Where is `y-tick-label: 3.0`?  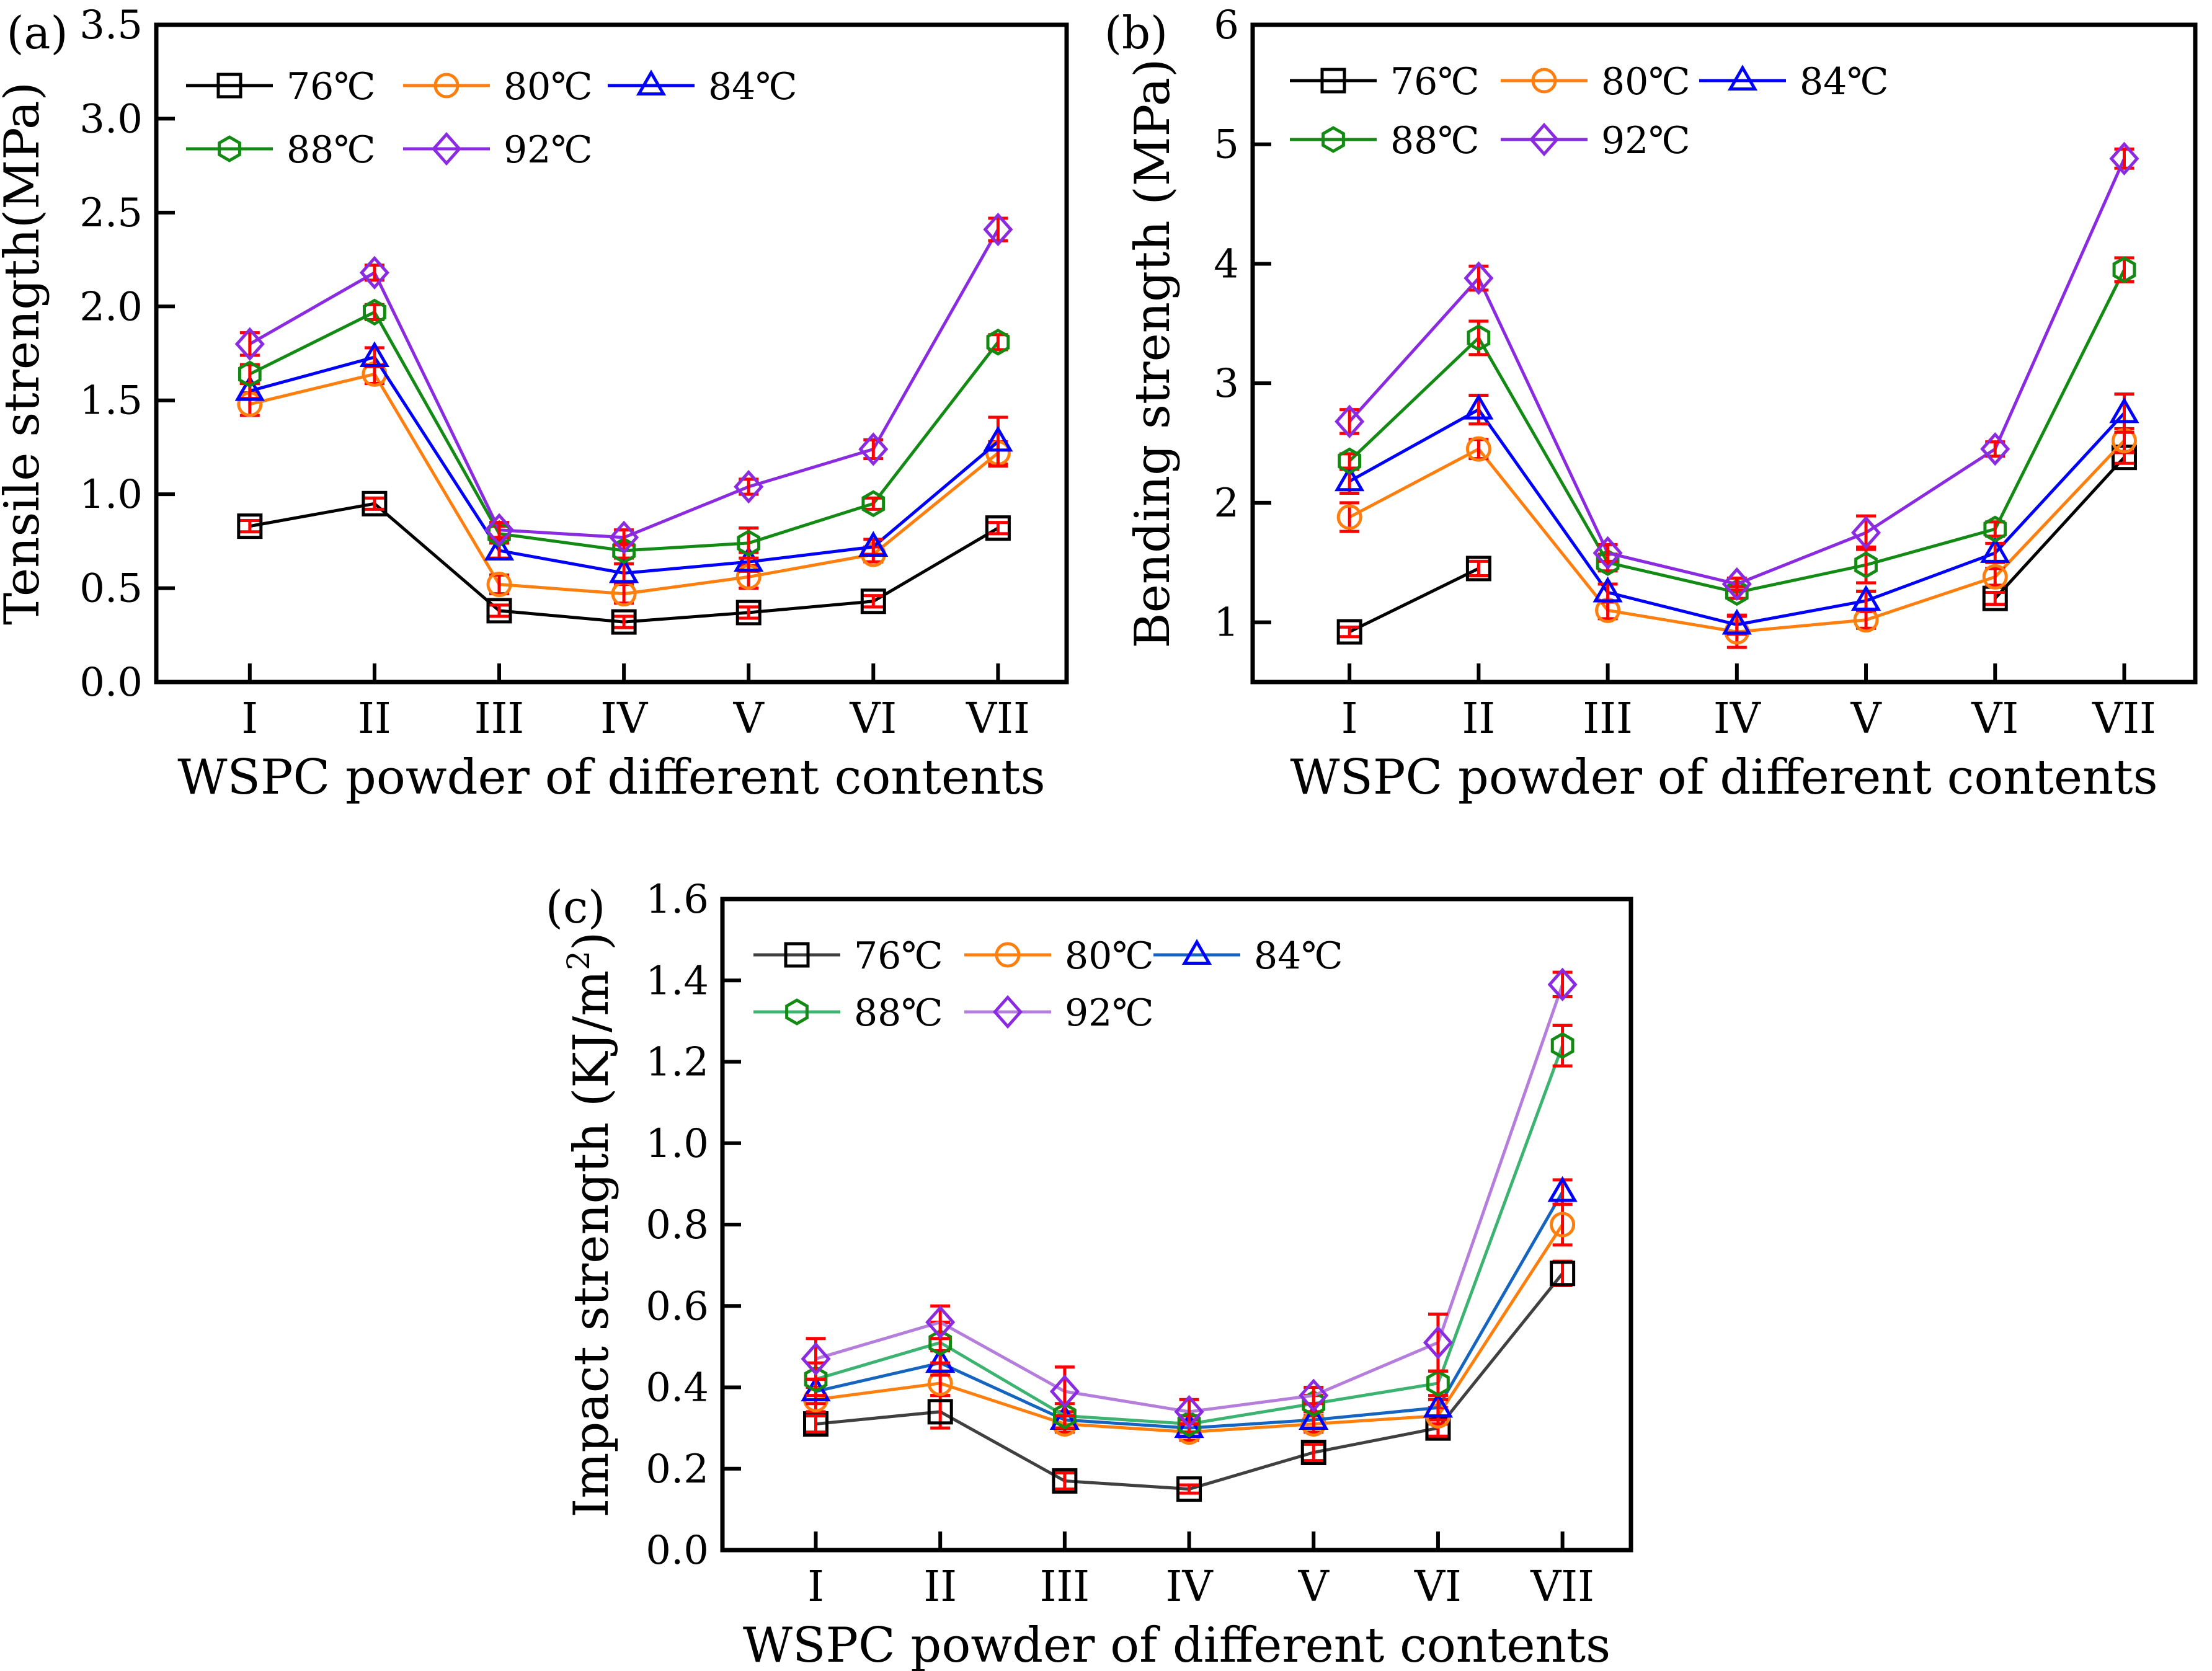
y-tick-label: 3.0 is located at coordinates (111, 119).